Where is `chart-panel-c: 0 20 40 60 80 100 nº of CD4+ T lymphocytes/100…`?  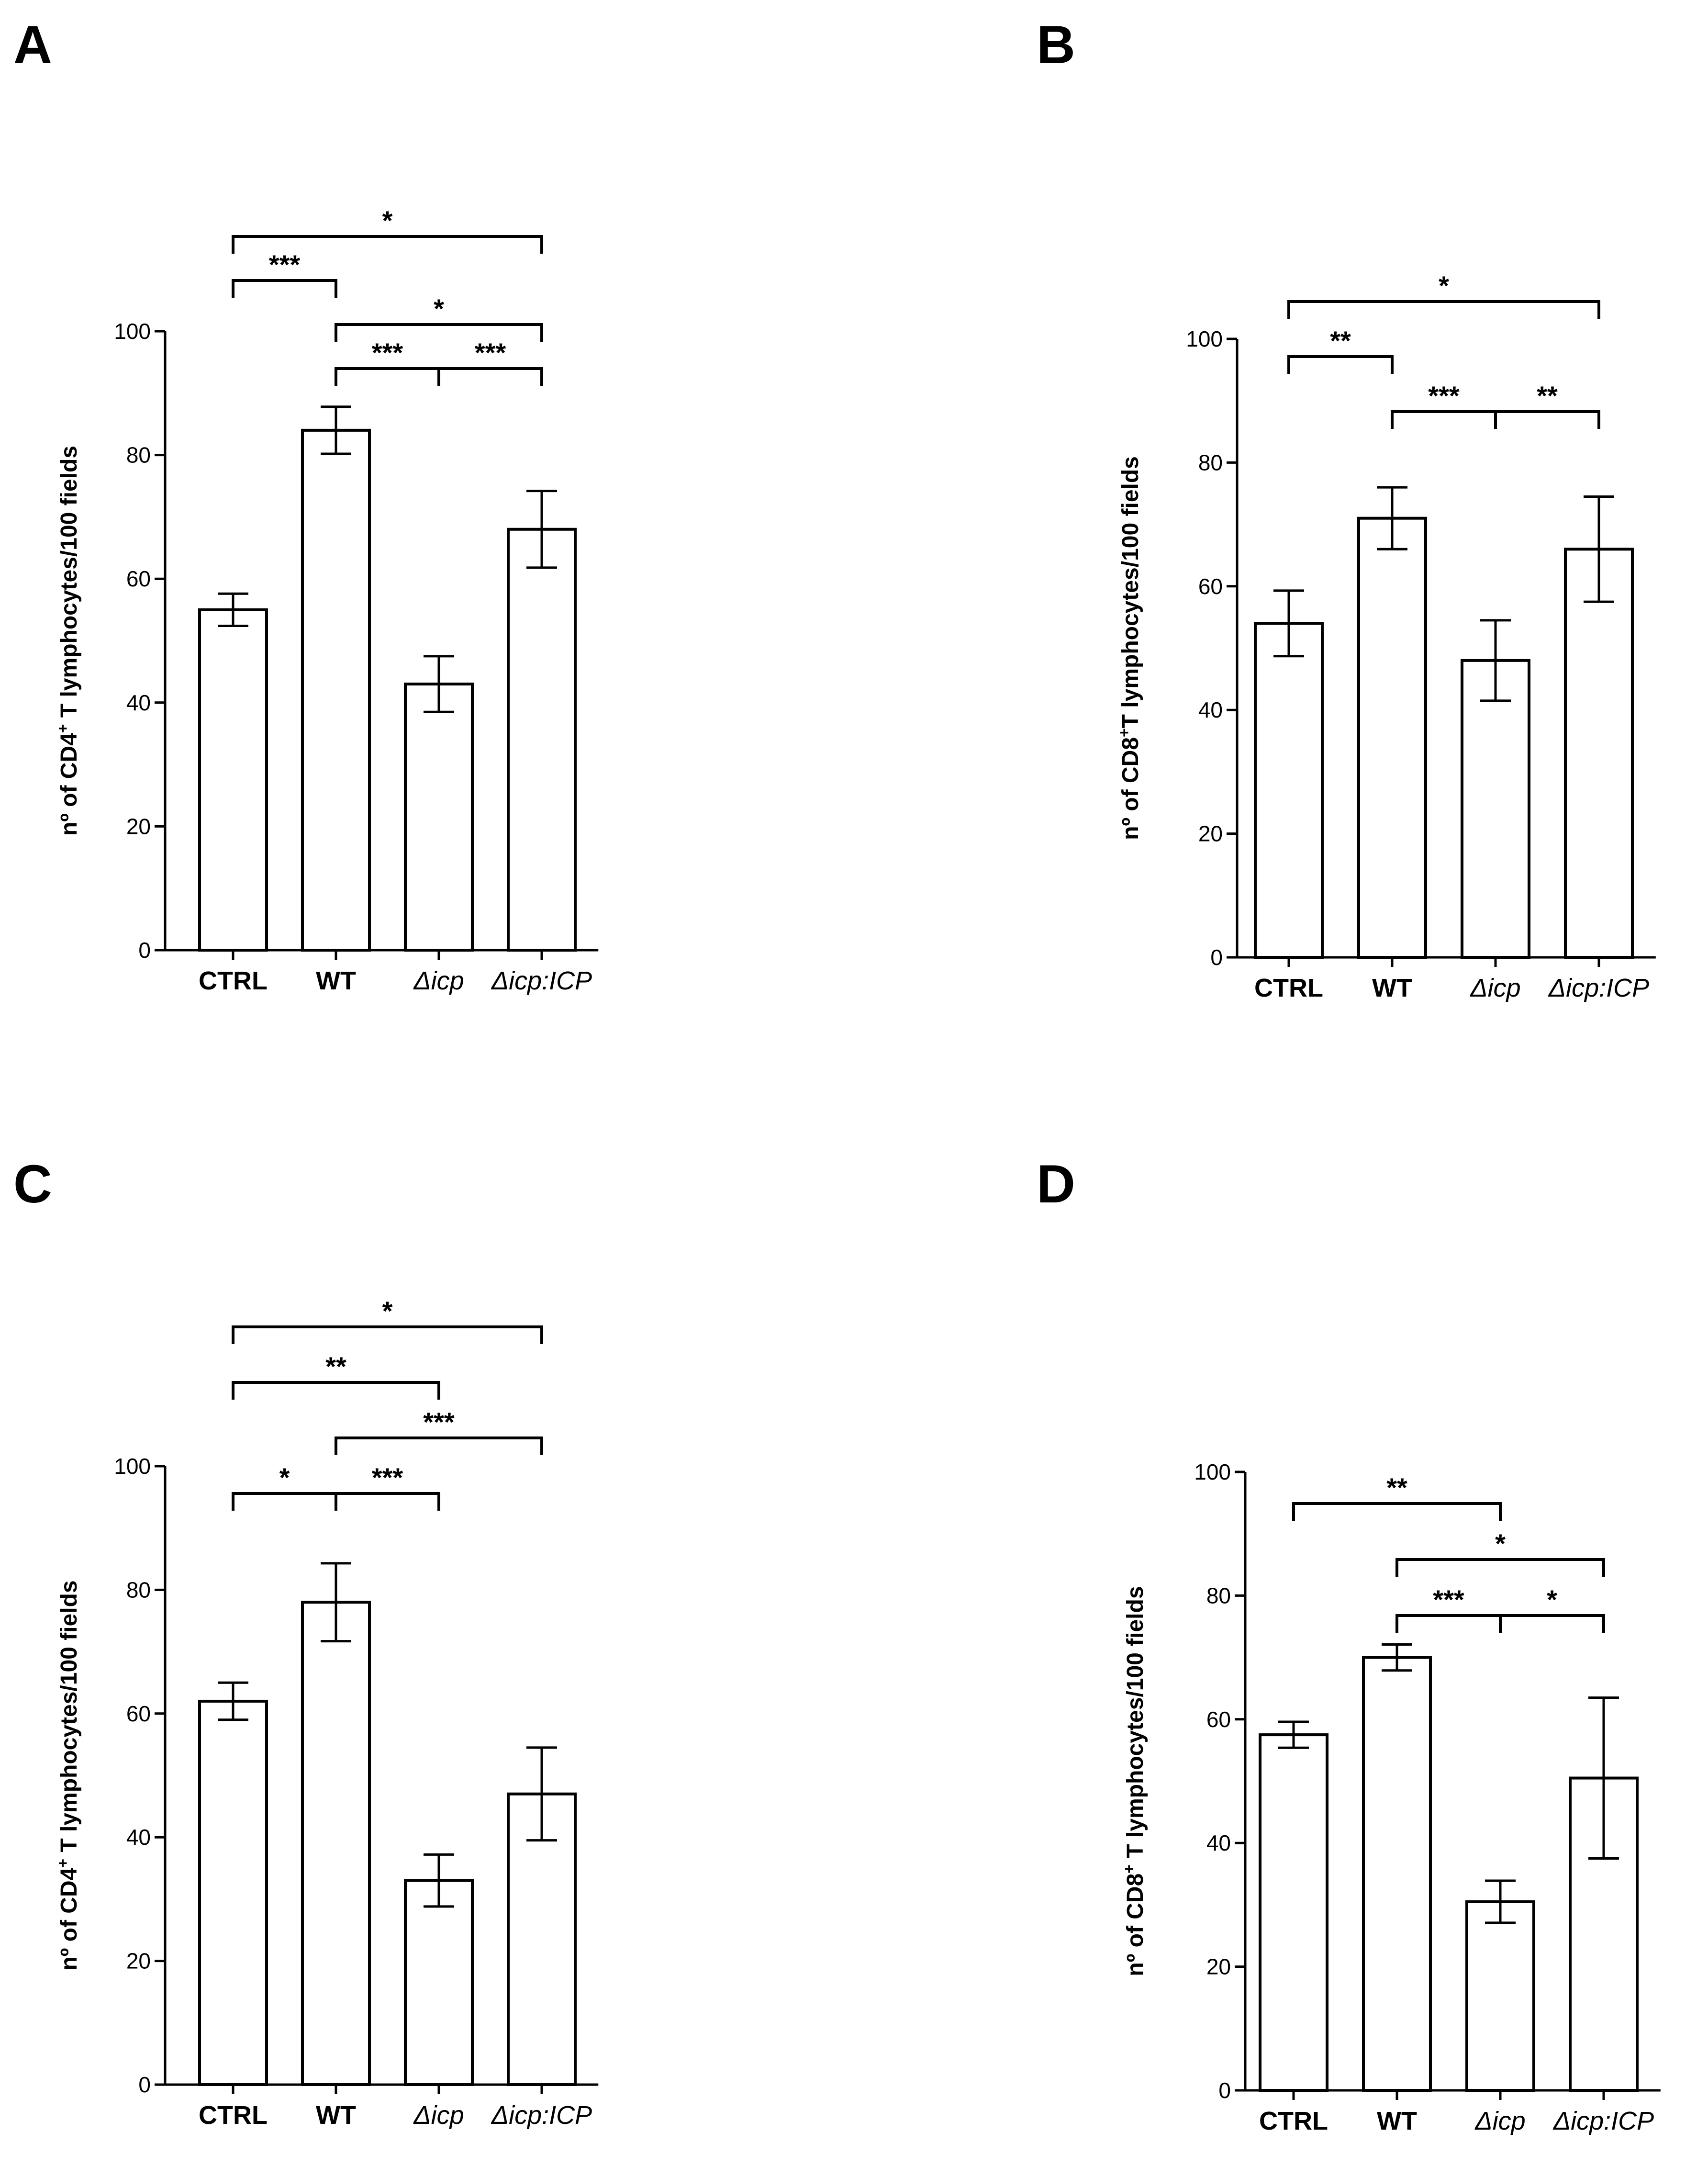 chart-panel-c: 0 20 40 60 80 100 nº of CD4+ T lymphocytes/100… is located at coordinates (327, 1713).